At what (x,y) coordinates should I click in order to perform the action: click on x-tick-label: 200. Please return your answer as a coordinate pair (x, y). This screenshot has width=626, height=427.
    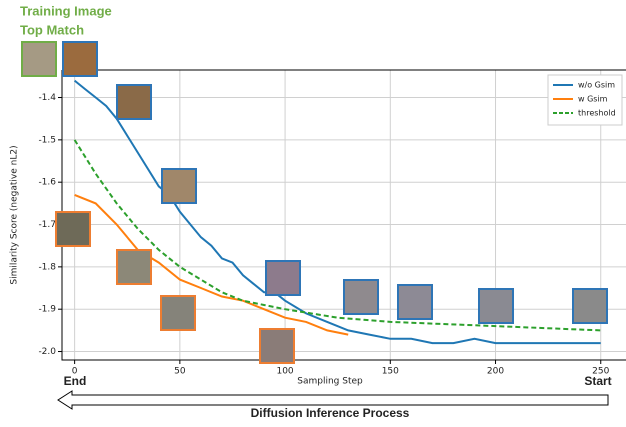
    Looking at the image, I should click on (495, 372).